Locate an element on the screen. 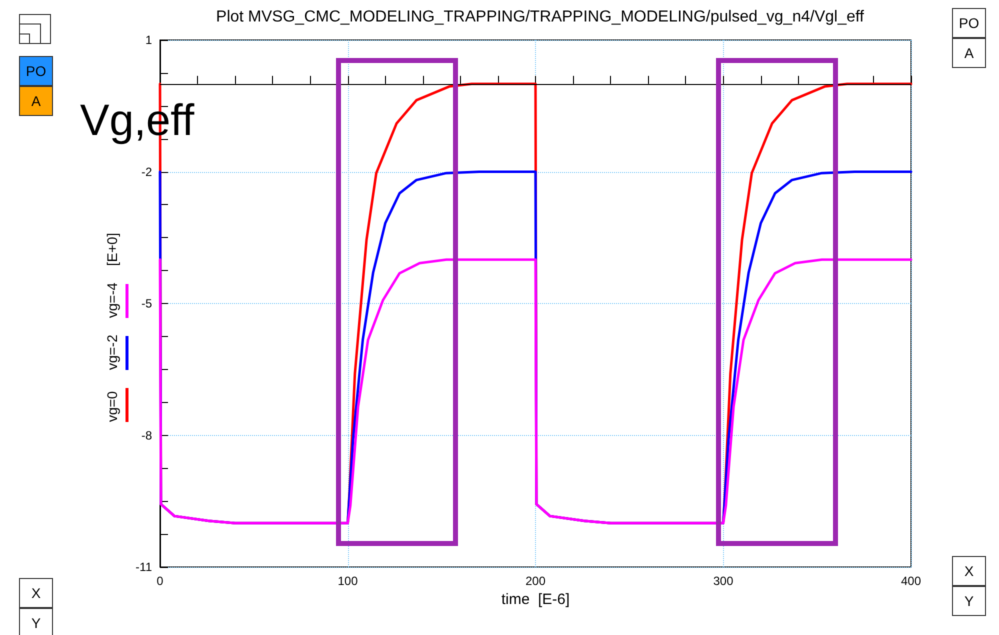  text: vg=-2 is located at coordinates (112, 352).